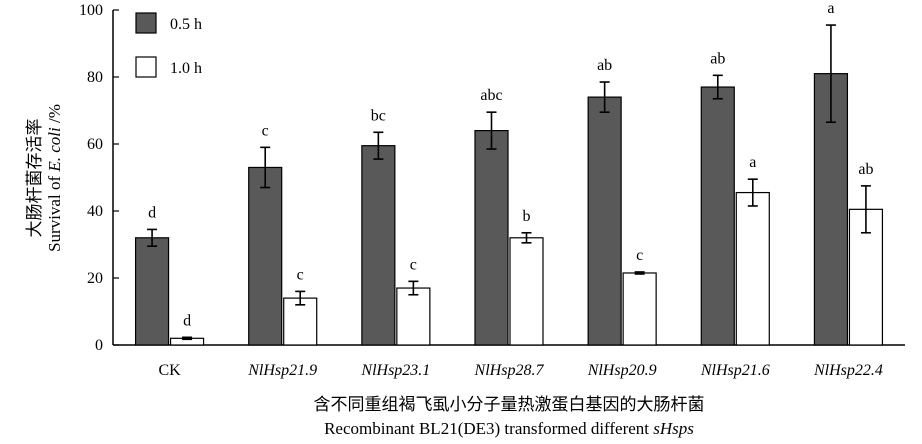 Image resolution: width=922 pixels, height=444 pixels. Describe the element at coordinates (168, 45) in the screenshot. I see `legend: 0.5 h 1.0 h` at that location.